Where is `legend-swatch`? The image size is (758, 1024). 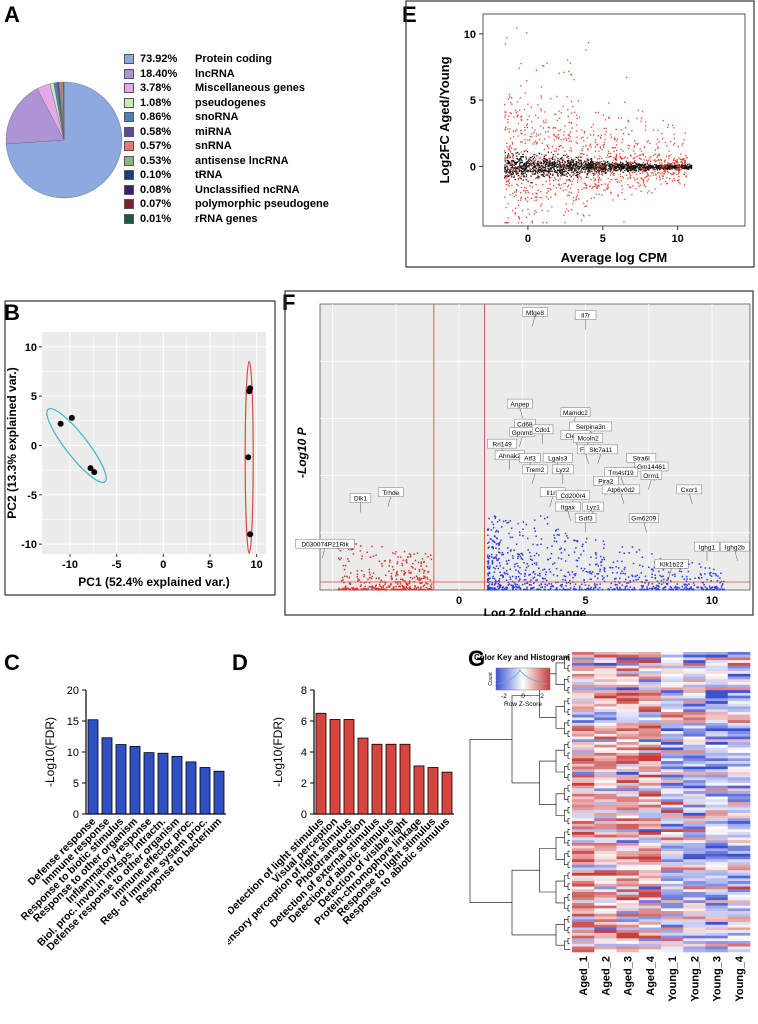
legend-swatch is located at coordinates (129, 160).